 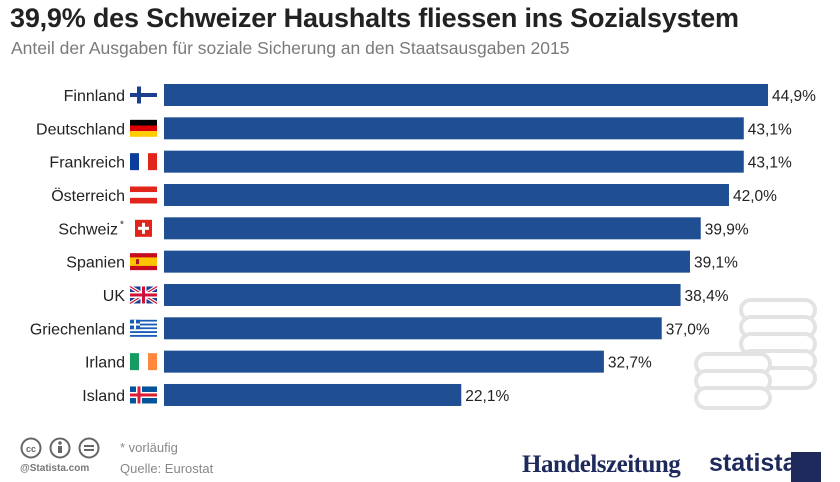 What do you see at coordinates (427, 261) in the screenshot?
I see `bar-spanien` at bounding box center [427, 261].